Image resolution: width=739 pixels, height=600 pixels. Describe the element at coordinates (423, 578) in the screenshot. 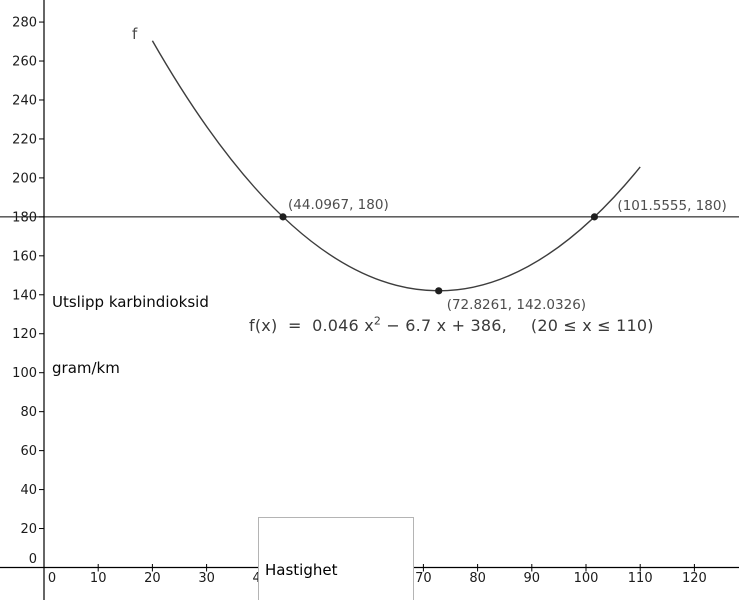

I see `x-tick-label: 70` at that location.